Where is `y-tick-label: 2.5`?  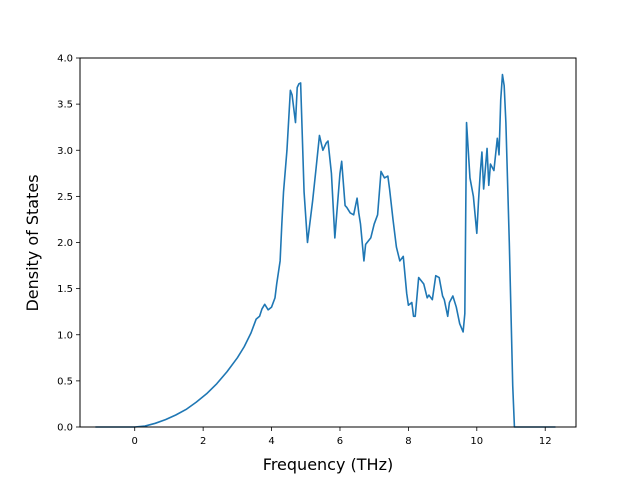
y-tick-label: 2.5 is located at coordinates (65, 197).